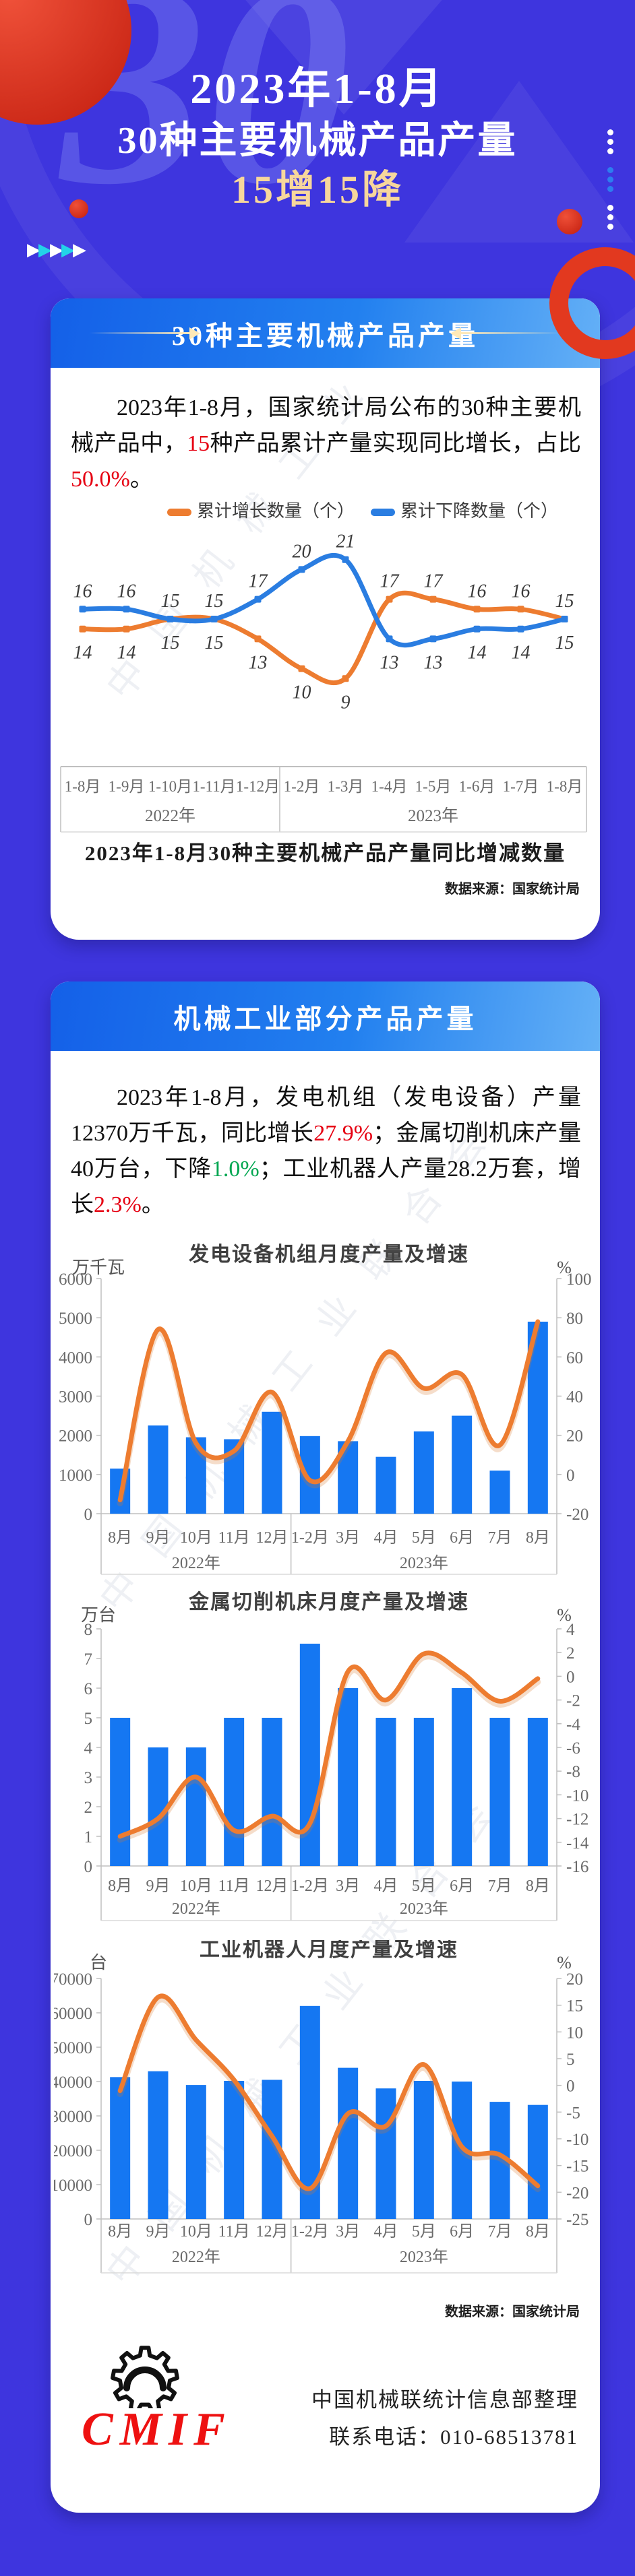 The width and height of the screenshot is (635, 2576). Describe the element at coordinates (573, 1725) in the screenshot. I see `svg-text: -4` at that location.